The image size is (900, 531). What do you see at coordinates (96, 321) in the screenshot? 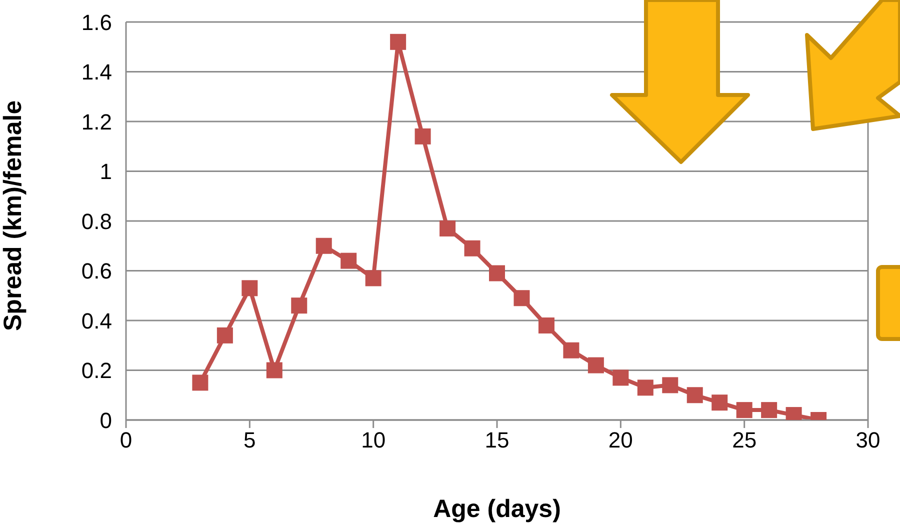
I see `y-tick-label: 0.4` at bounding box center [96, 321].